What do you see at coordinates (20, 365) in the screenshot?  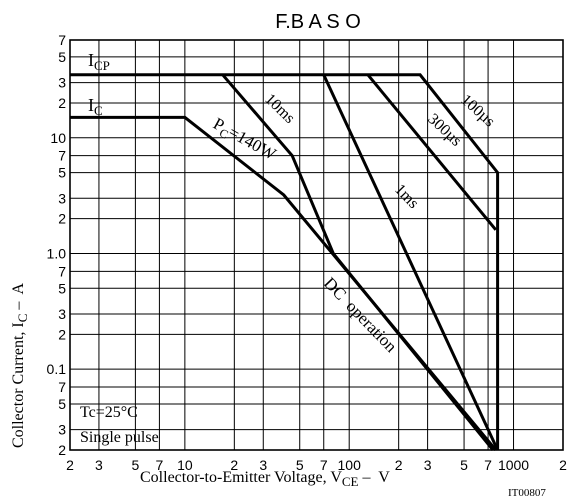 I see `y-axis-title: Collector Current, IC– A` at bounding box center [20, 365].